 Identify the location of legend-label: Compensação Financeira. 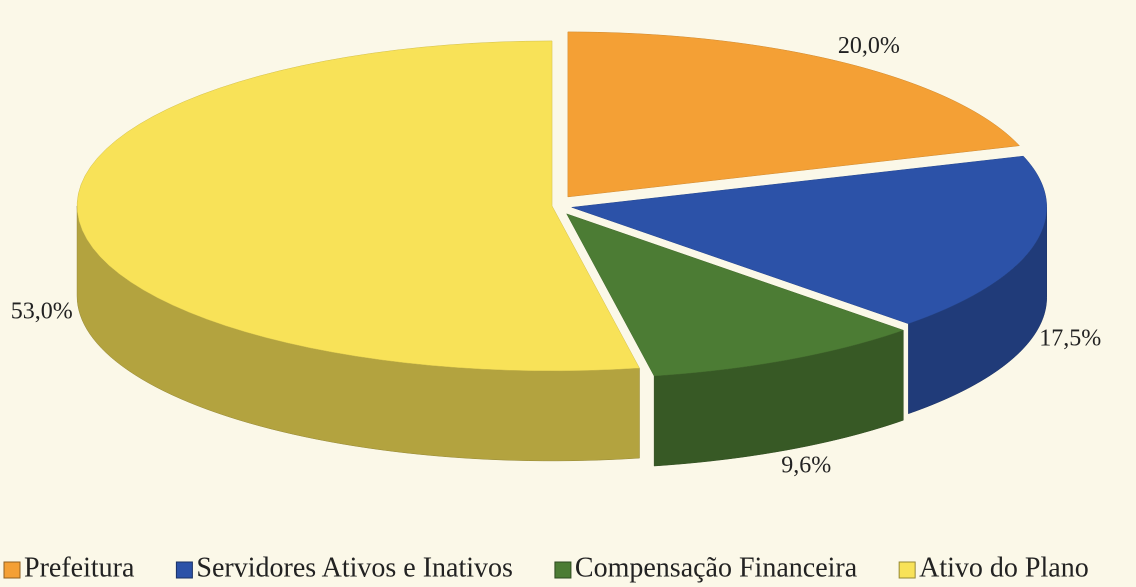
(716, 567).